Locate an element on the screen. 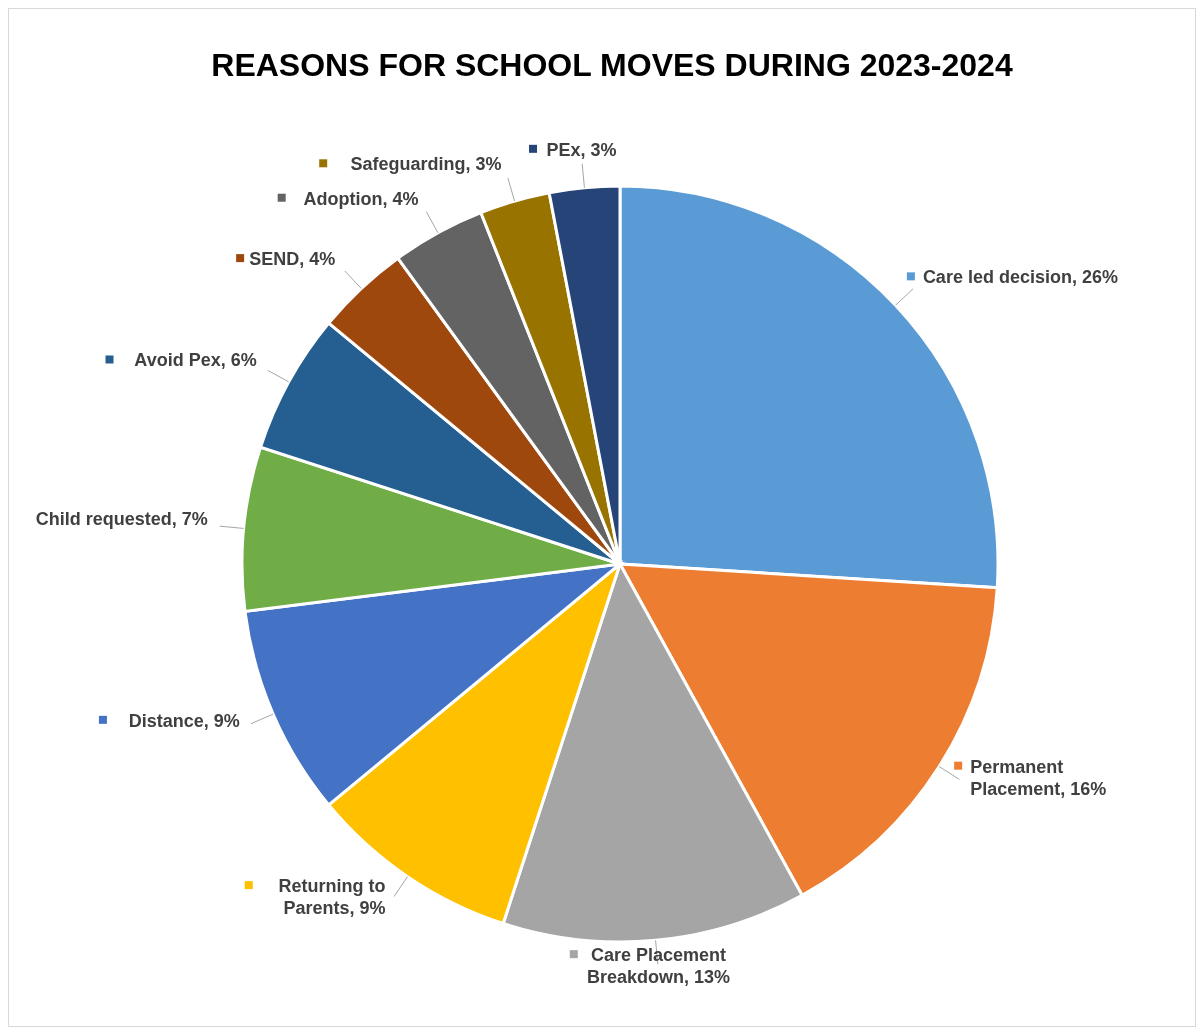 This screenshot has width=1204, height=1035. legend-label: Adoption, 4% is located at coordinates (361, 198).